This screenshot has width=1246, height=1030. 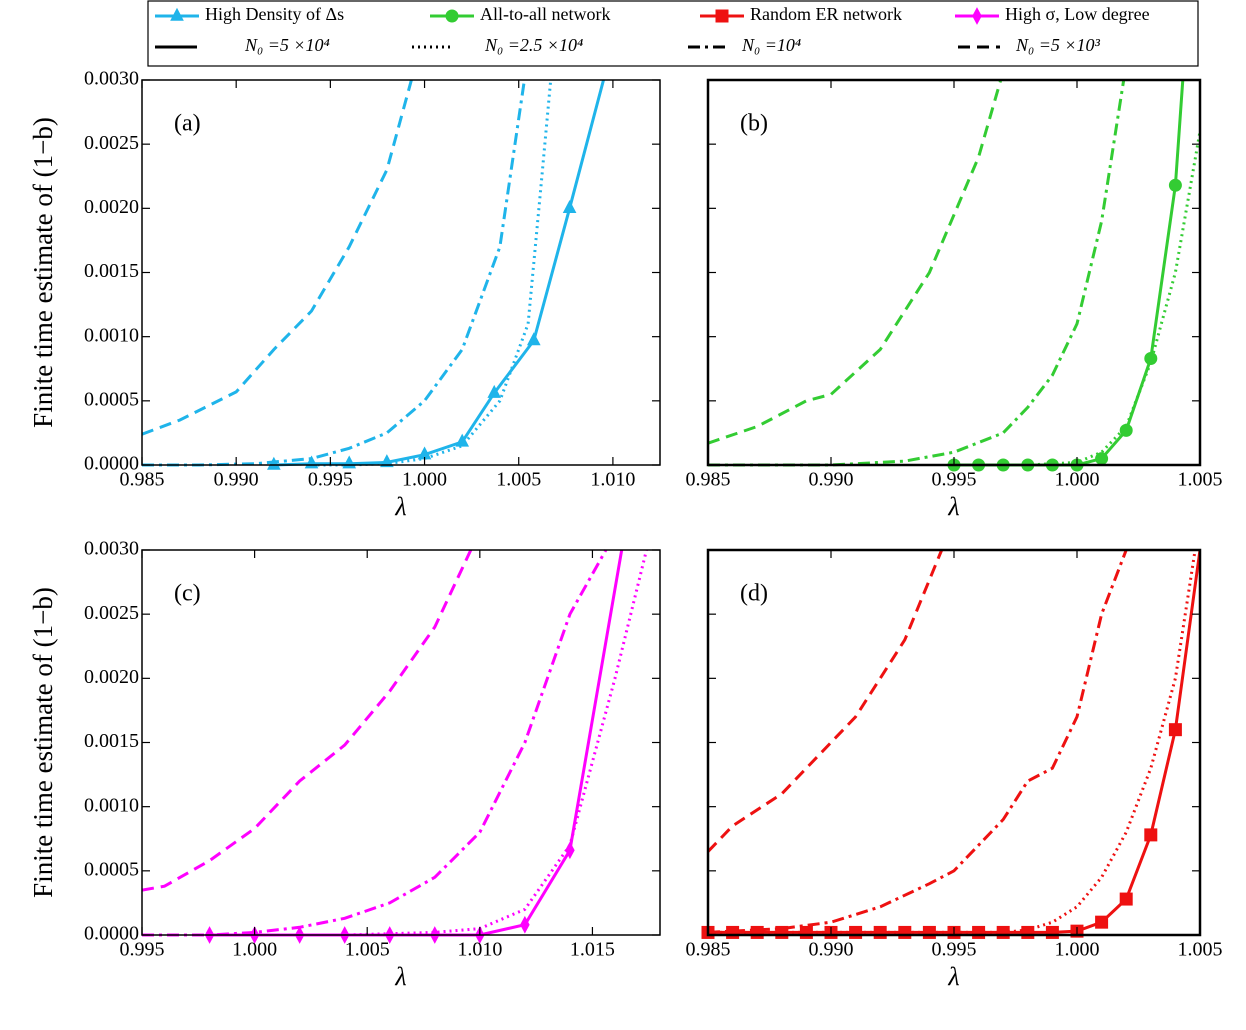 What do you see at coordinates (533, 45) in the screenshot?
I see `legend-label: N₀ =2.5 ×10⁴` at bounding box center [533, 45].